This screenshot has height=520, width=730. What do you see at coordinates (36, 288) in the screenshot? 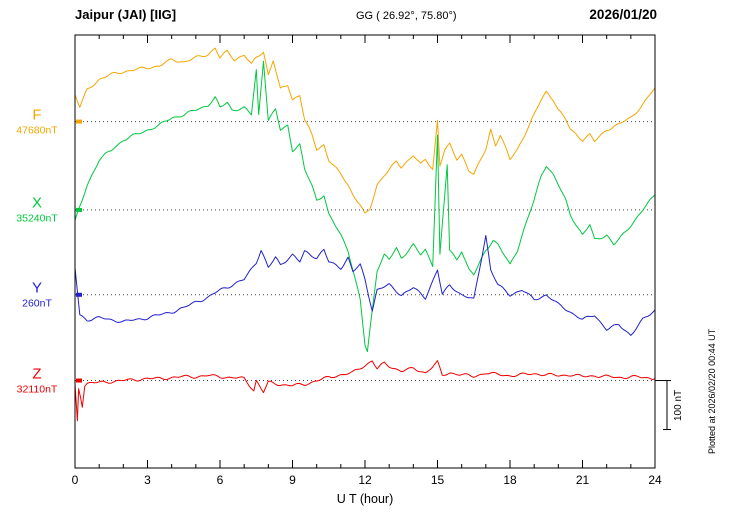
I see `series-letter: Y` at bounding box center [36, 288].